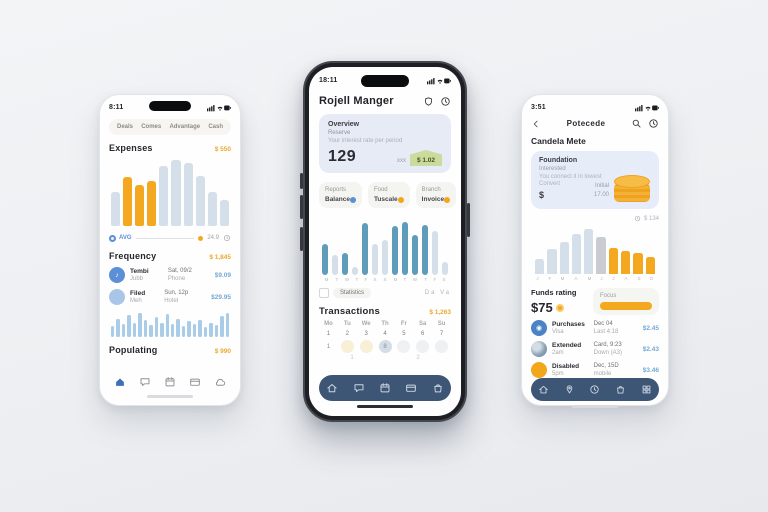  I want to click on app-title: Rojell Manger, so click(356, 101).